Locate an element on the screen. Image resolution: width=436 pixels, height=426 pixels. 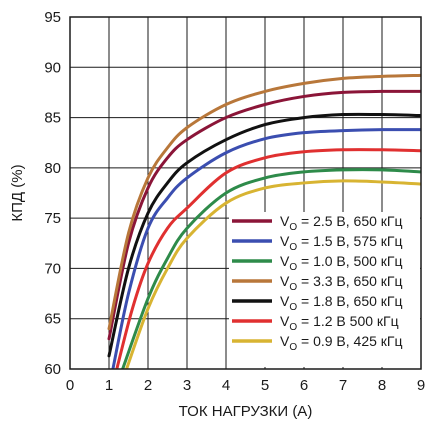
legend-label-rest: = 1.0 В, 500 кГц is located at coordinates (349, 261).